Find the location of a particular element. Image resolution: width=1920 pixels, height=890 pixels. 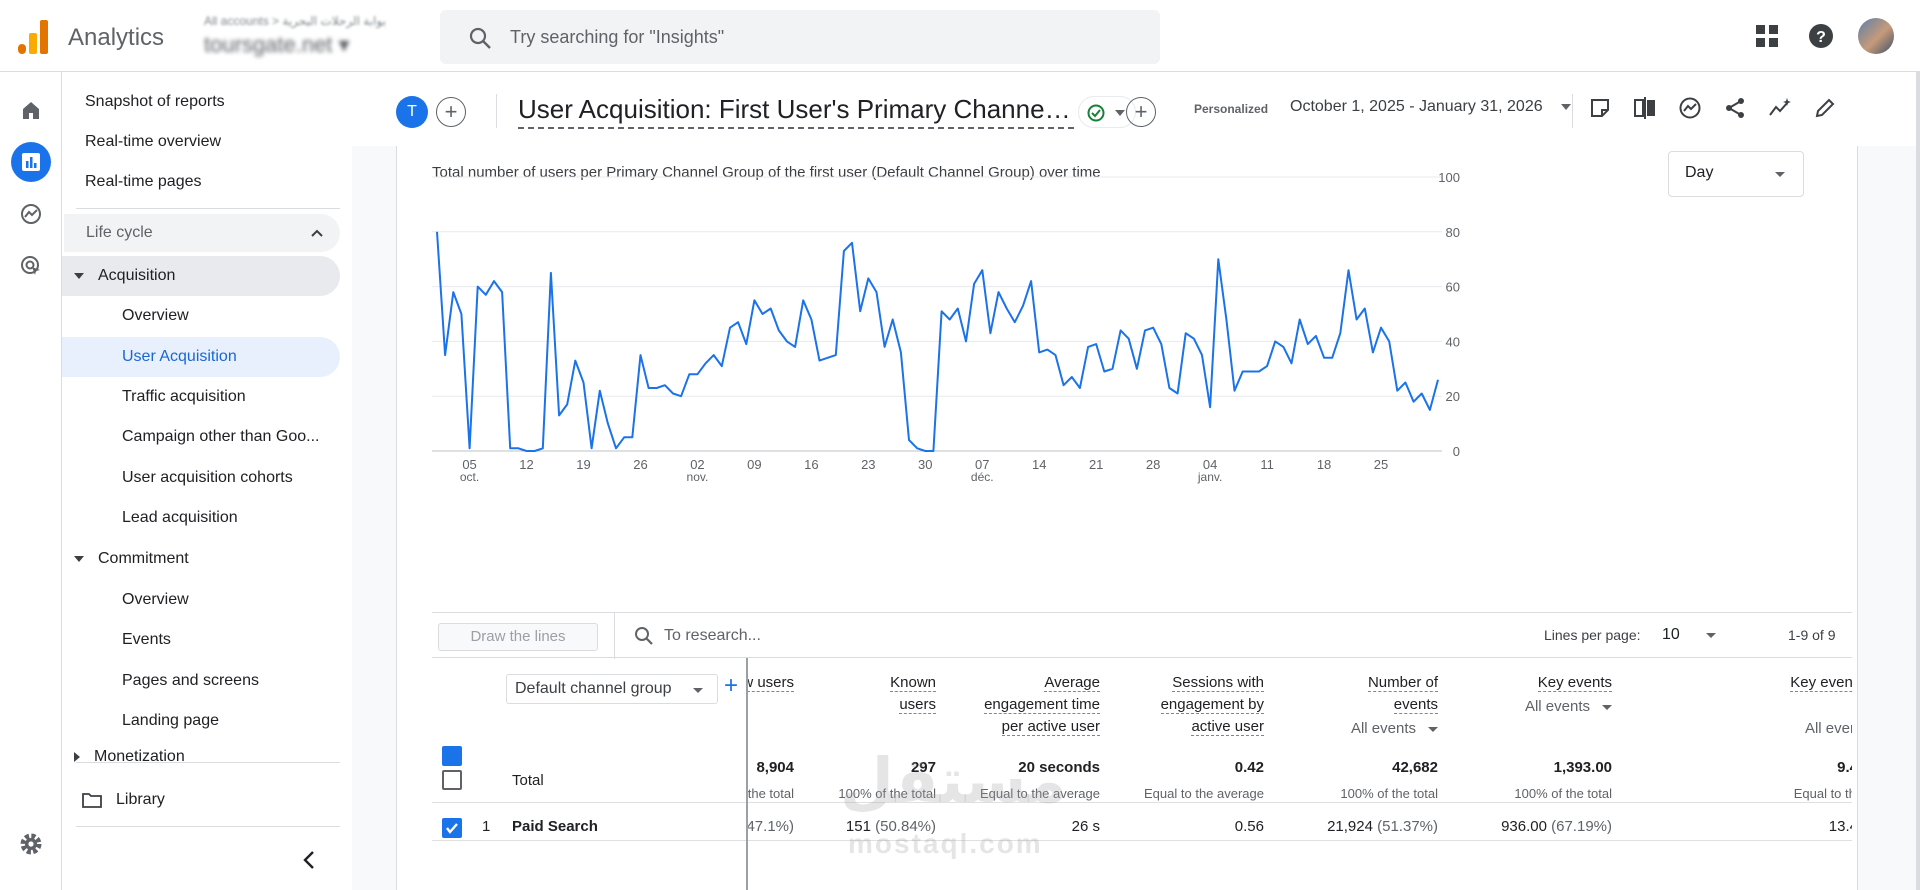

reports-icon is located at coordinates (31, 162).